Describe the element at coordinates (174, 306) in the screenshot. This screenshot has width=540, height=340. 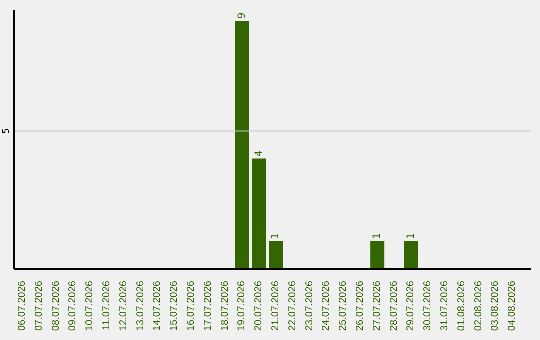
I see `x-tick-label: 15.07.2026` at that location.